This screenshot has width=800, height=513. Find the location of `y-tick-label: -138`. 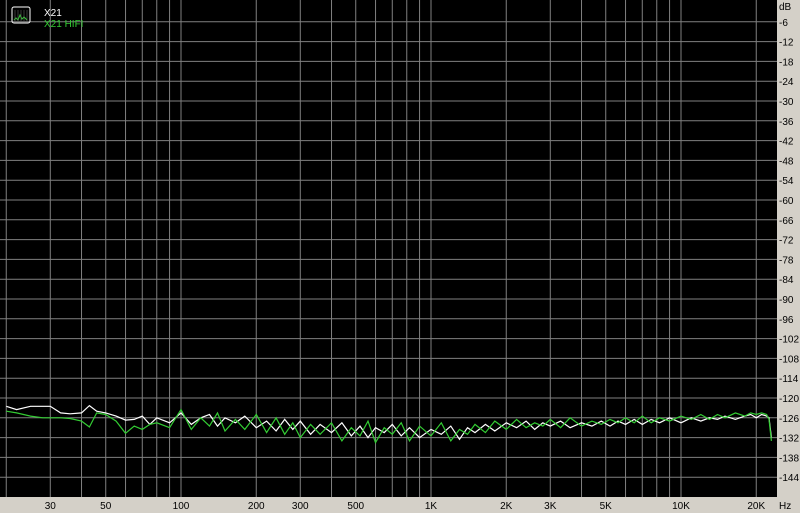

y-tick-label: -138 is located at coordinates (789, 458).